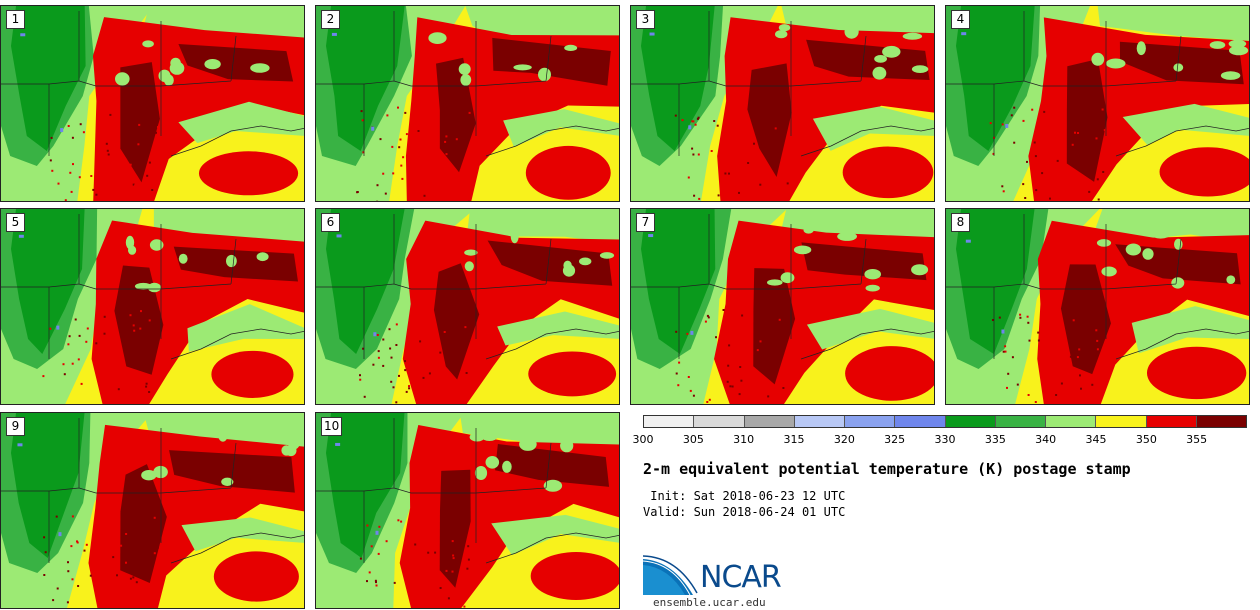 The image size is (1260, 610). Describe the element at coordinates (330, 19) in the screenshot. I see `member-label: 2` at that location.